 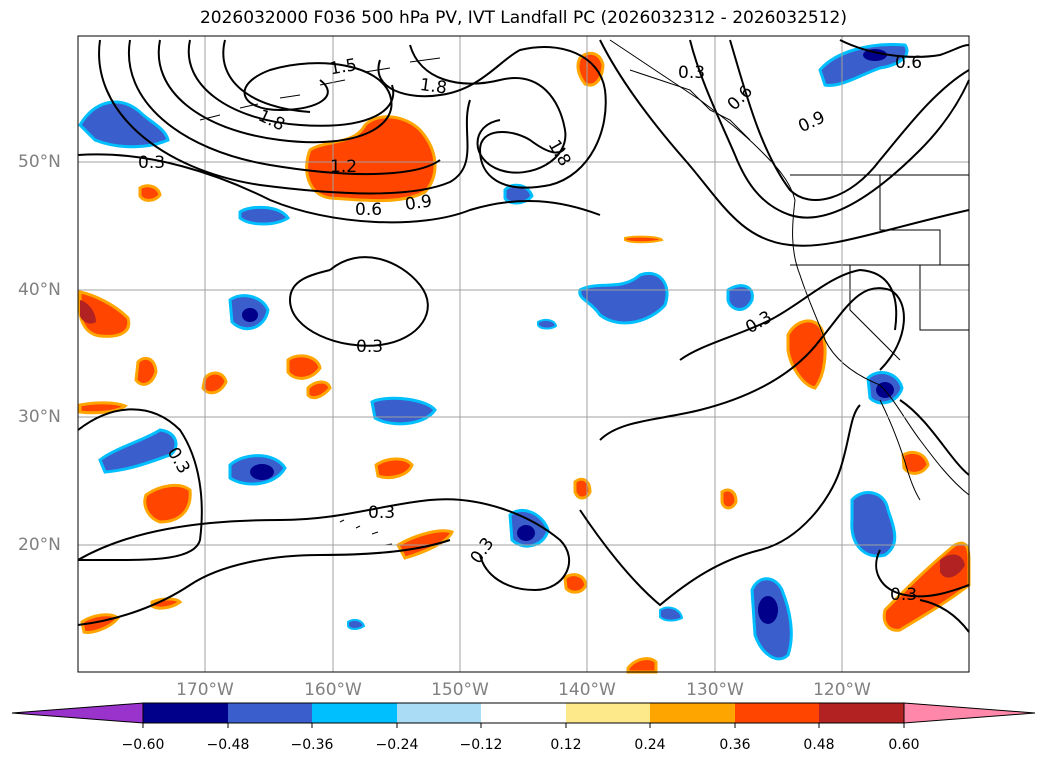 I want to click on contour-label: 1.8, so click(x=434, y=87).